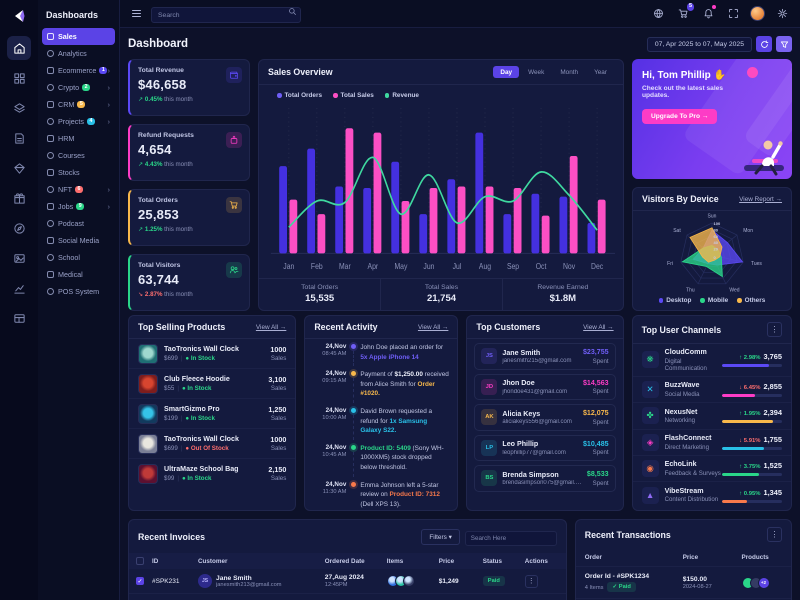 This screenshot has height=600, width=800. What do you see at coordinates (271, 327) in the screenshot?
I see `products-view-all-link: View All →` at bounding box center [271, 327].